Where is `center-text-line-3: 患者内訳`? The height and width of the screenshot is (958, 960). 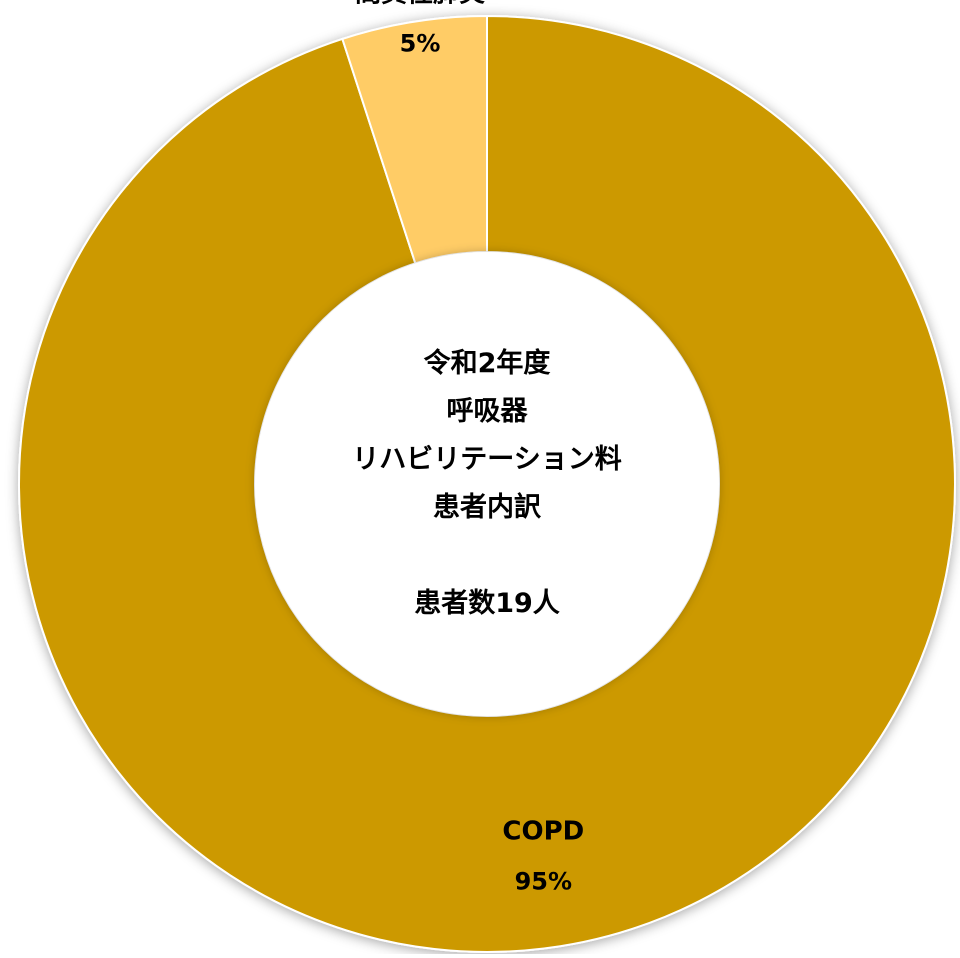 center-text-line-3: 患者内訳 is located at coordinates (487, 507).